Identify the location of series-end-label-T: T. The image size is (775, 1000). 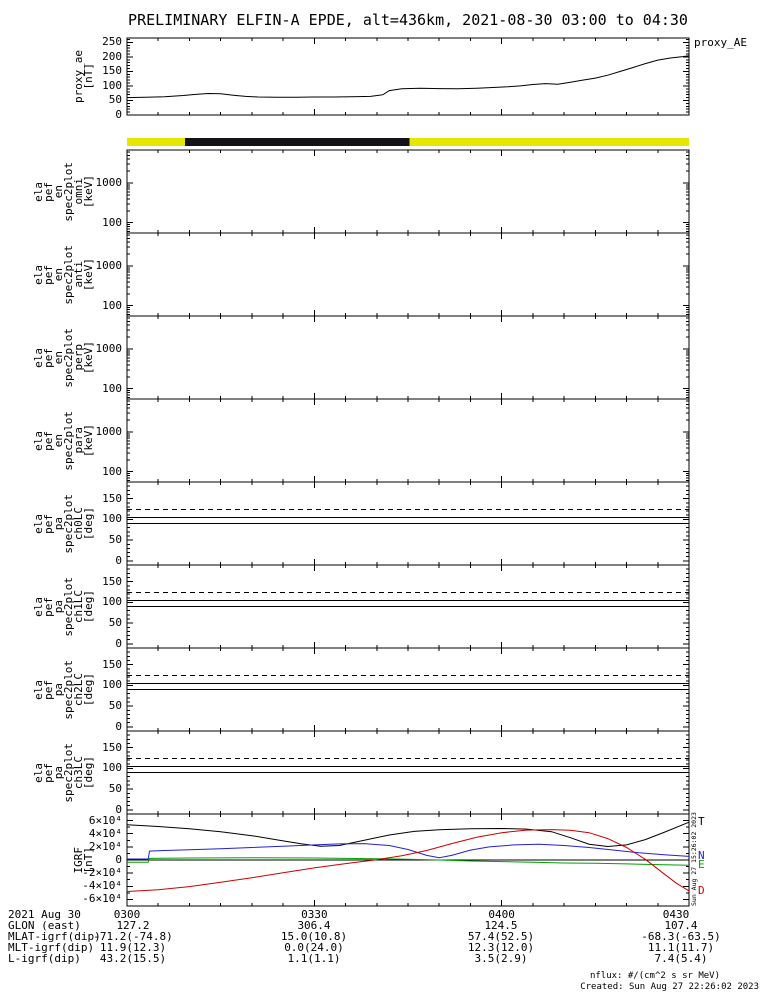
(701, 822).